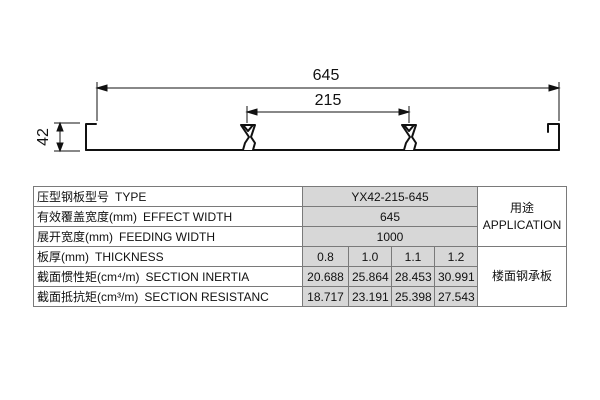 The image size is (600, 400). What do you see at coordinates (456, 296) in the screenshot?
I see `section-resistance-value: 27.543` at bounding box center [456, 296].